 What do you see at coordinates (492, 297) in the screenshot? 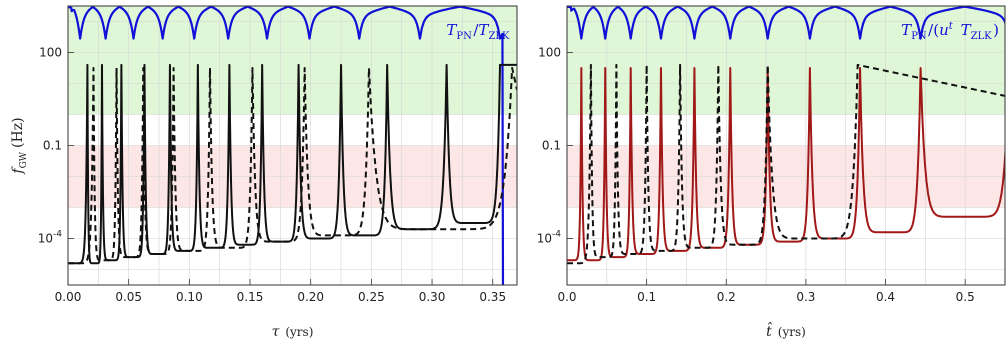
I see `x-tick-label: 0.35` at bounding box center [492, 297].